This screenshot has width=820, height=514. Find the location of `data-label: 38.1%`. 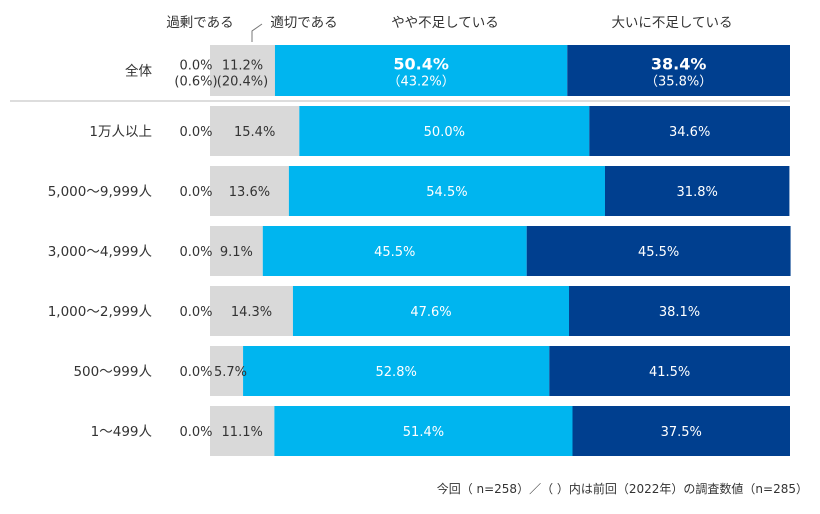

data-label: 38.1% is located at coordinates (679, 312).